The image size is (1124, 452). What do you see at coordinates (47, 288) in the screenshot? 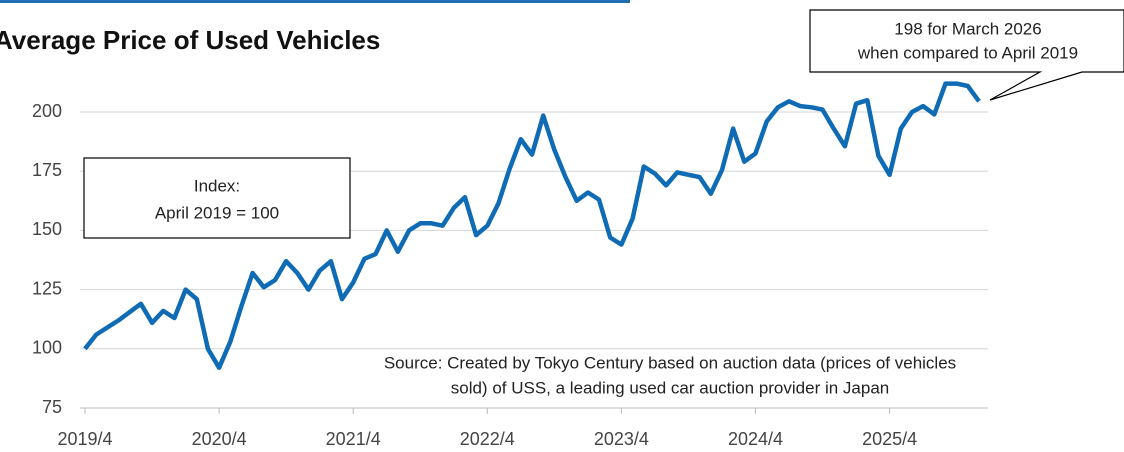
I see `y-tick-label: 125` at bounding box center [47, 288].